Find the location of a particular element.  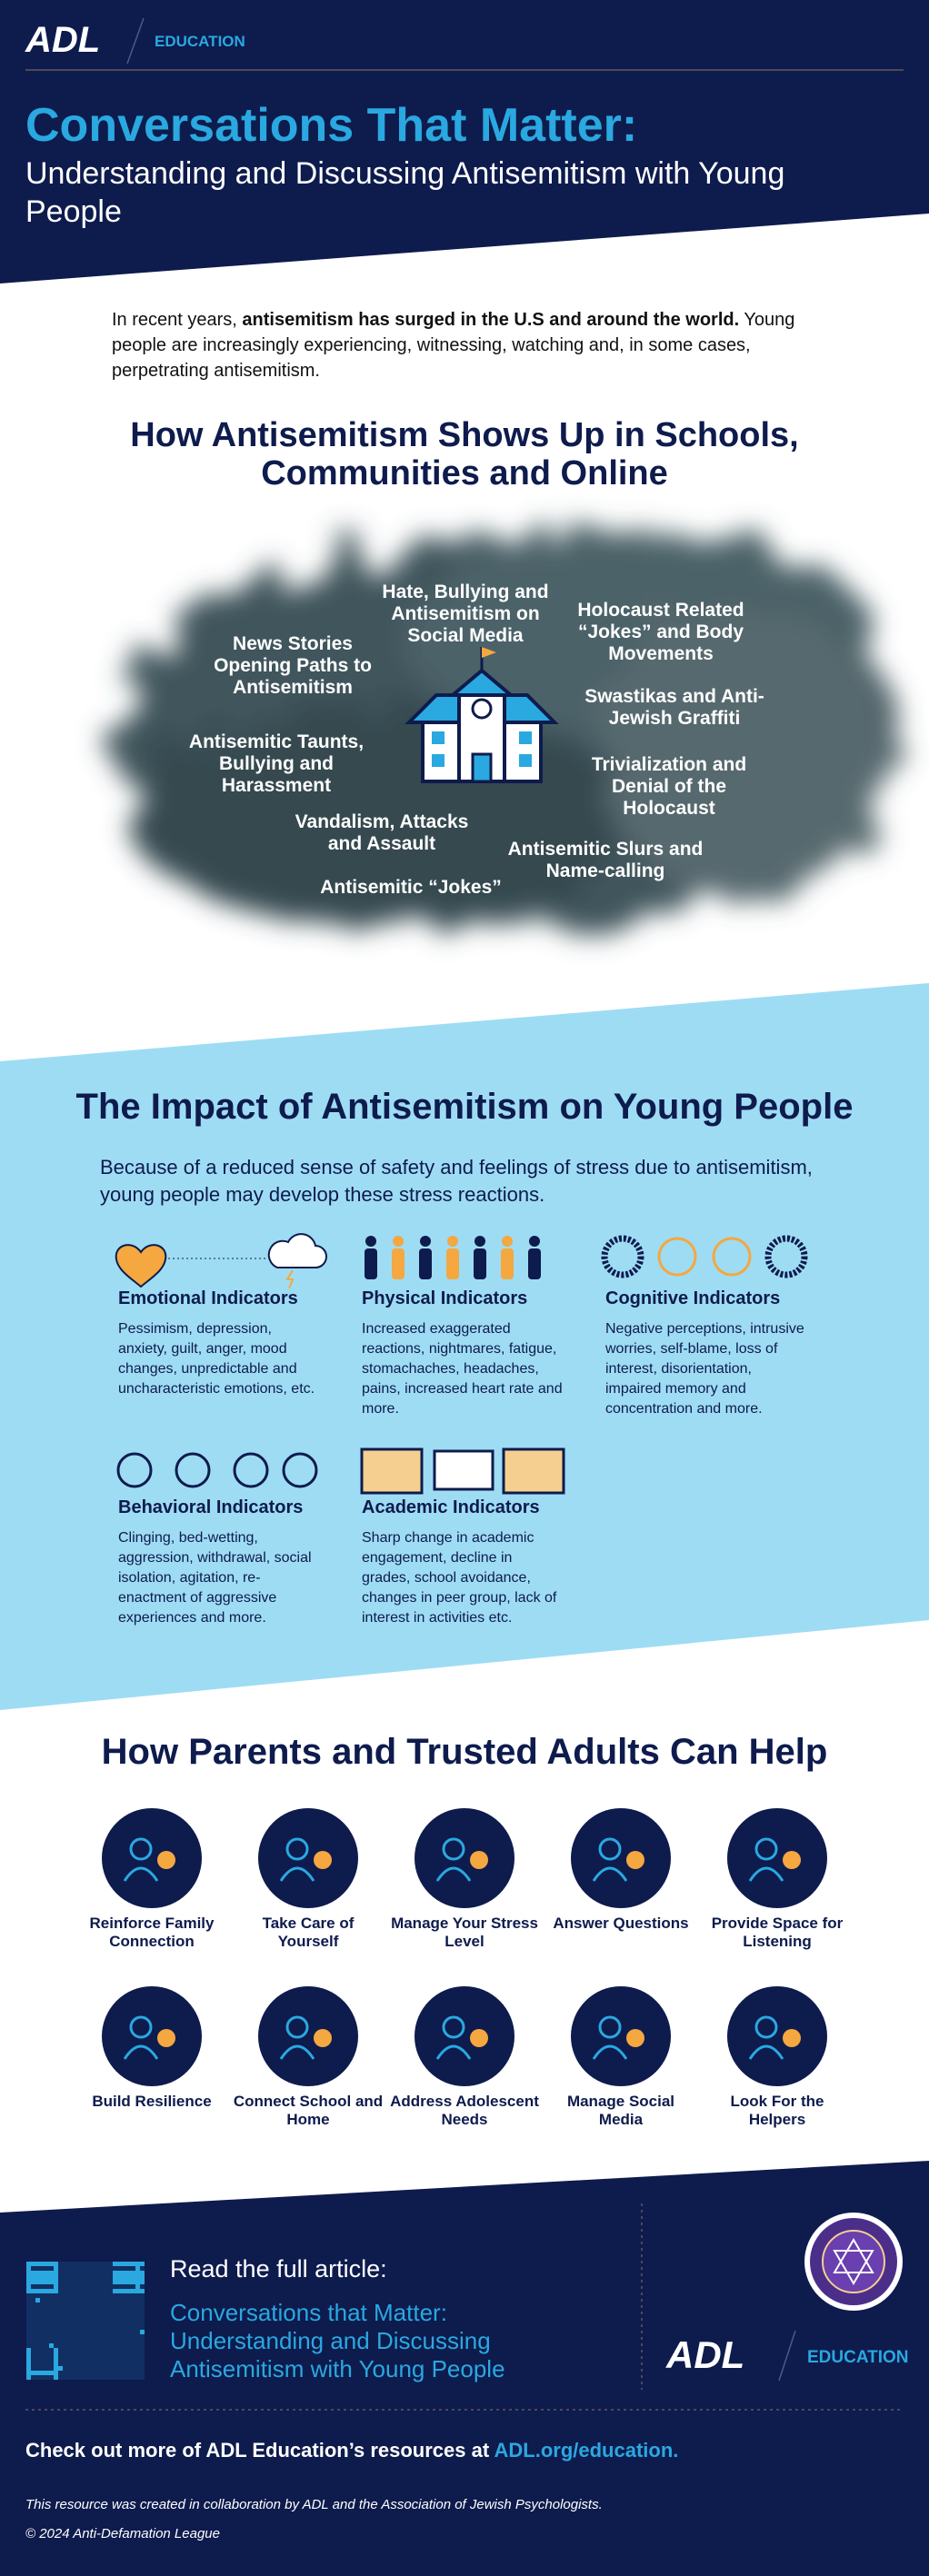

intro-text: In recent years, is located at coordinates (174, 320).